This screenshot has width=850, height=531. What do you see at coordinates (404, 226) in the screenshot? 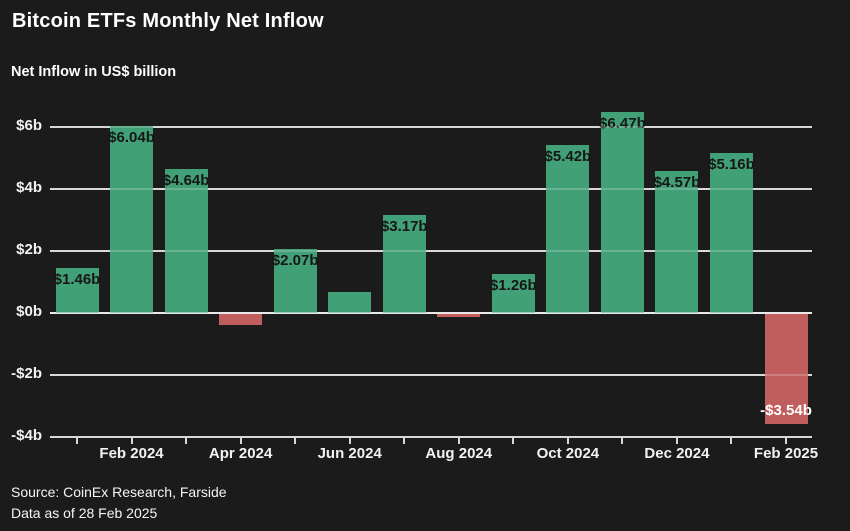
I see `bar-value-label: $3.17b` at bounding box center [404, 226].